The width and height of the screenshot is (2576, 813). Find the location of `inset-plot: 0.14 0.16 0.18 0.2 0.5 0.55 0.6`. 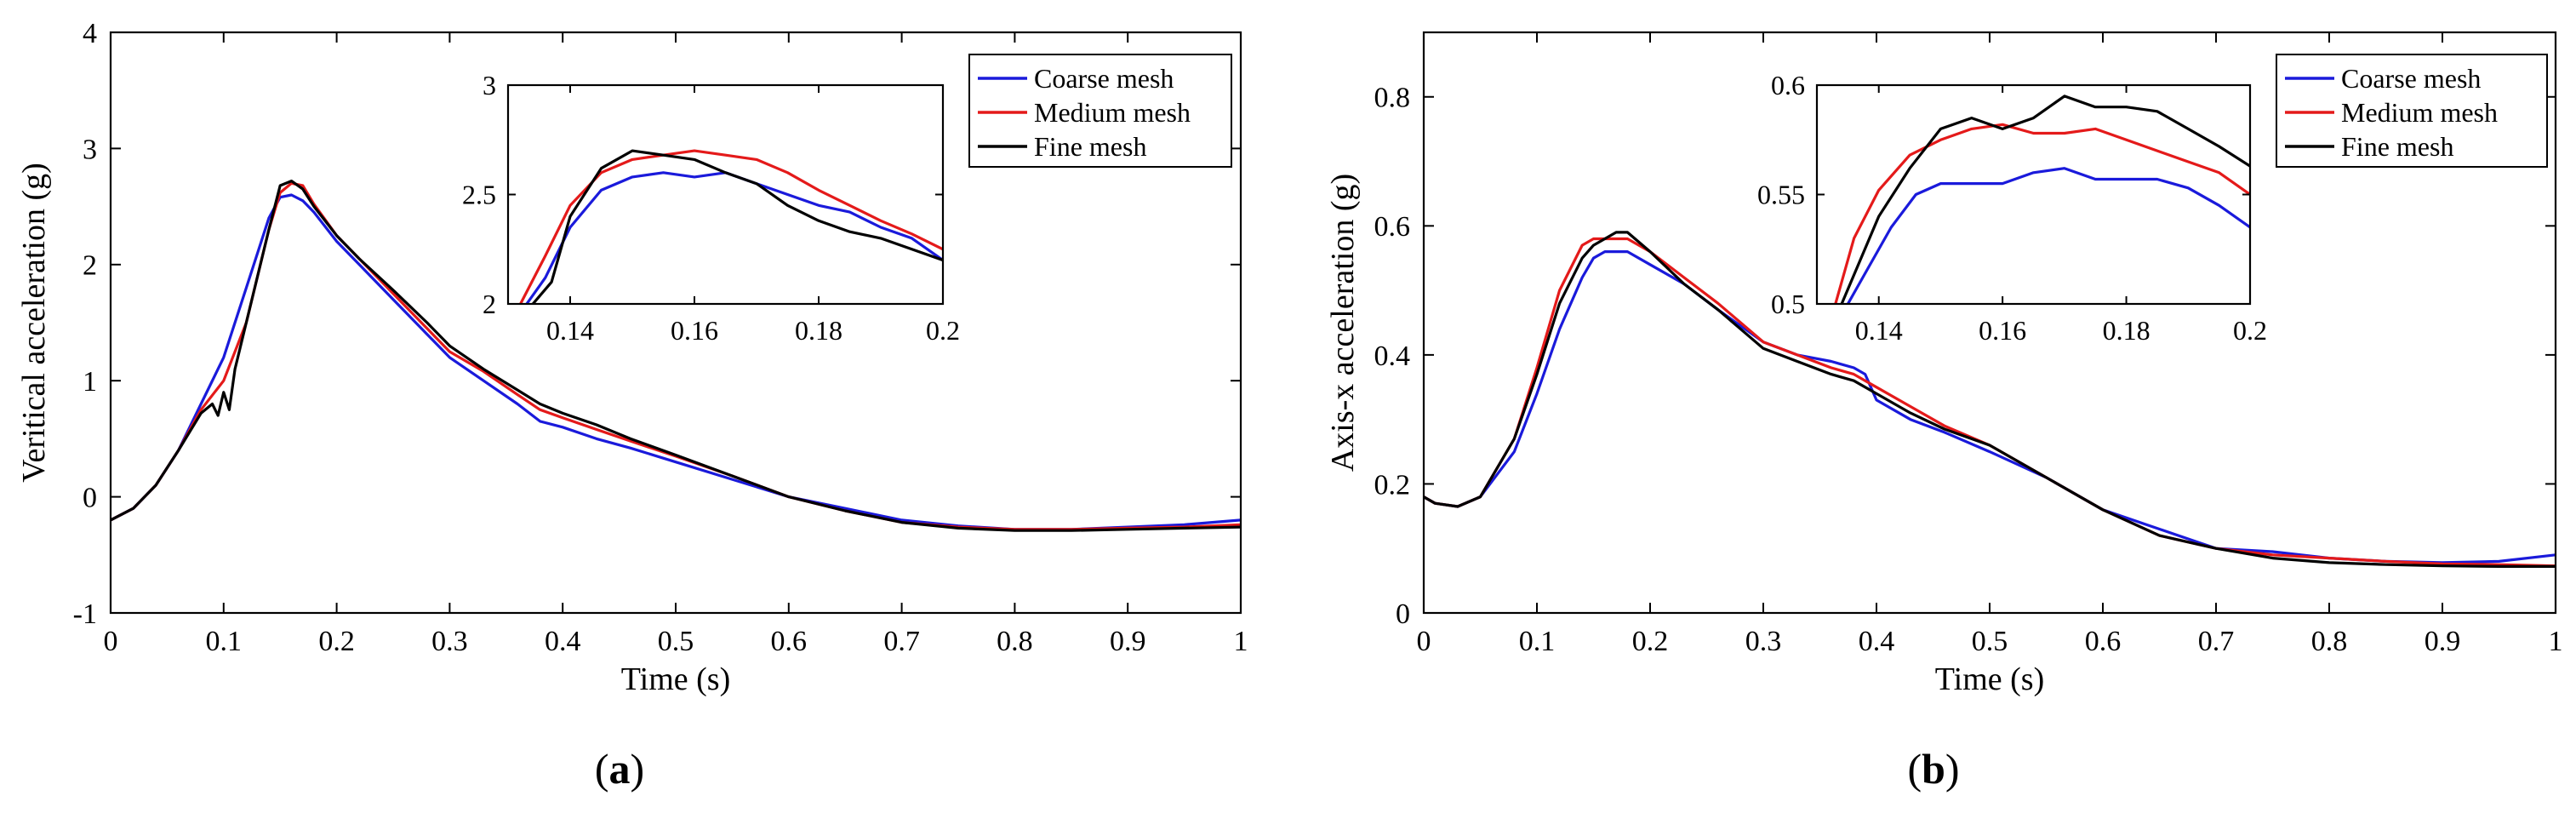

inset-plot: 0.14 0.16 0.18 0.2 0.5 0.55 0.6 is located at coordinates (2012, 208).